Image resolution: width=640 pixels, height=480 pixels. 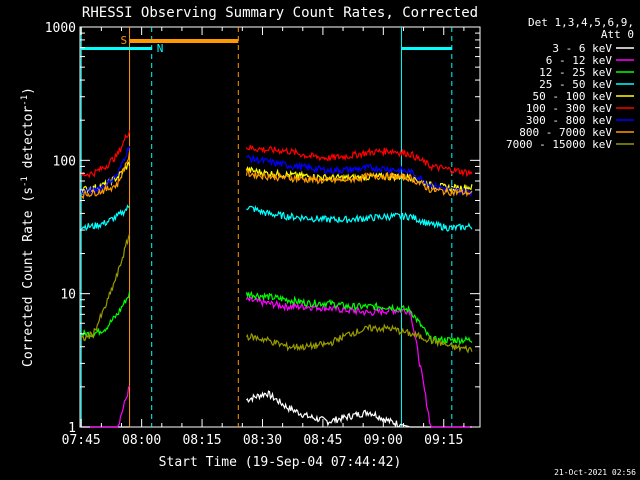 I want to click on night-bar, so click(x=116, y=48).